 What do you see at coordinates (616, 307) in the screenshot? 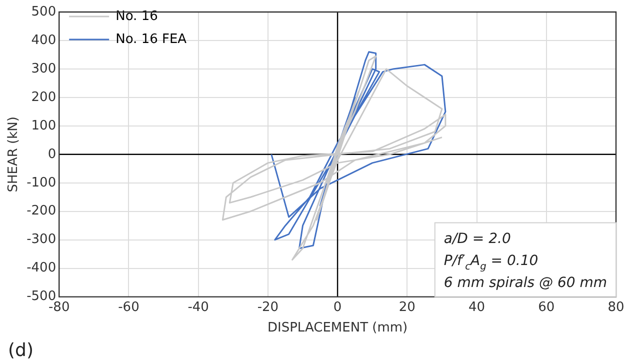
I see `x-tick-label: 80` at bounding box center [616, 307].